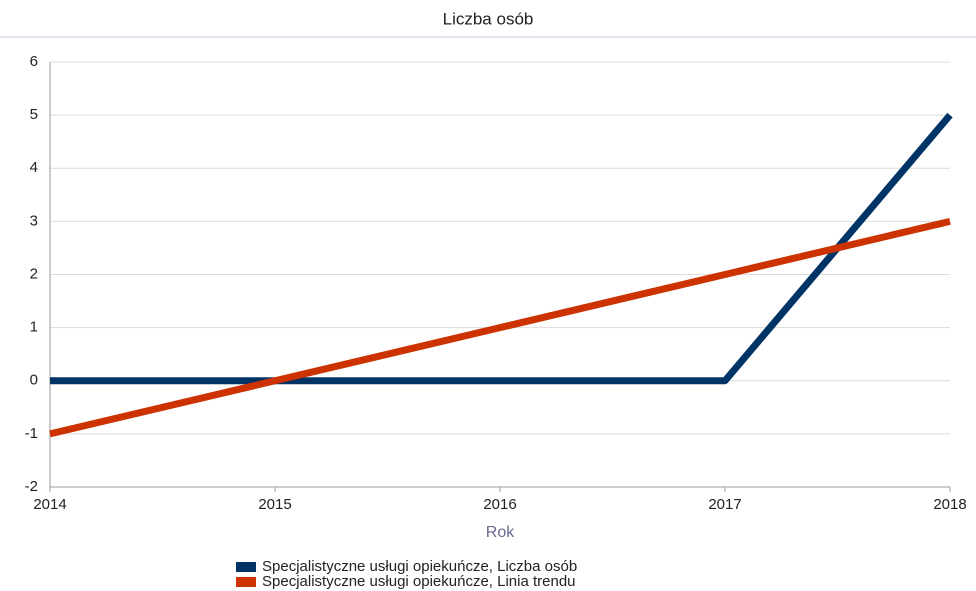  I want to click on x-tick-label: 2018, so click(949, 504).